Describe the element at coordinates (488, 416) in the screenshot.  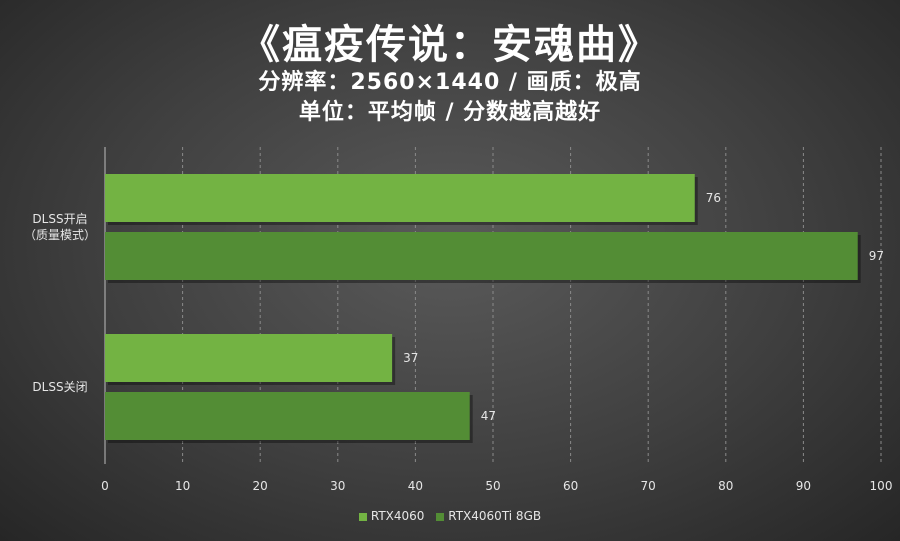
I see `data-label: 47` at that location.